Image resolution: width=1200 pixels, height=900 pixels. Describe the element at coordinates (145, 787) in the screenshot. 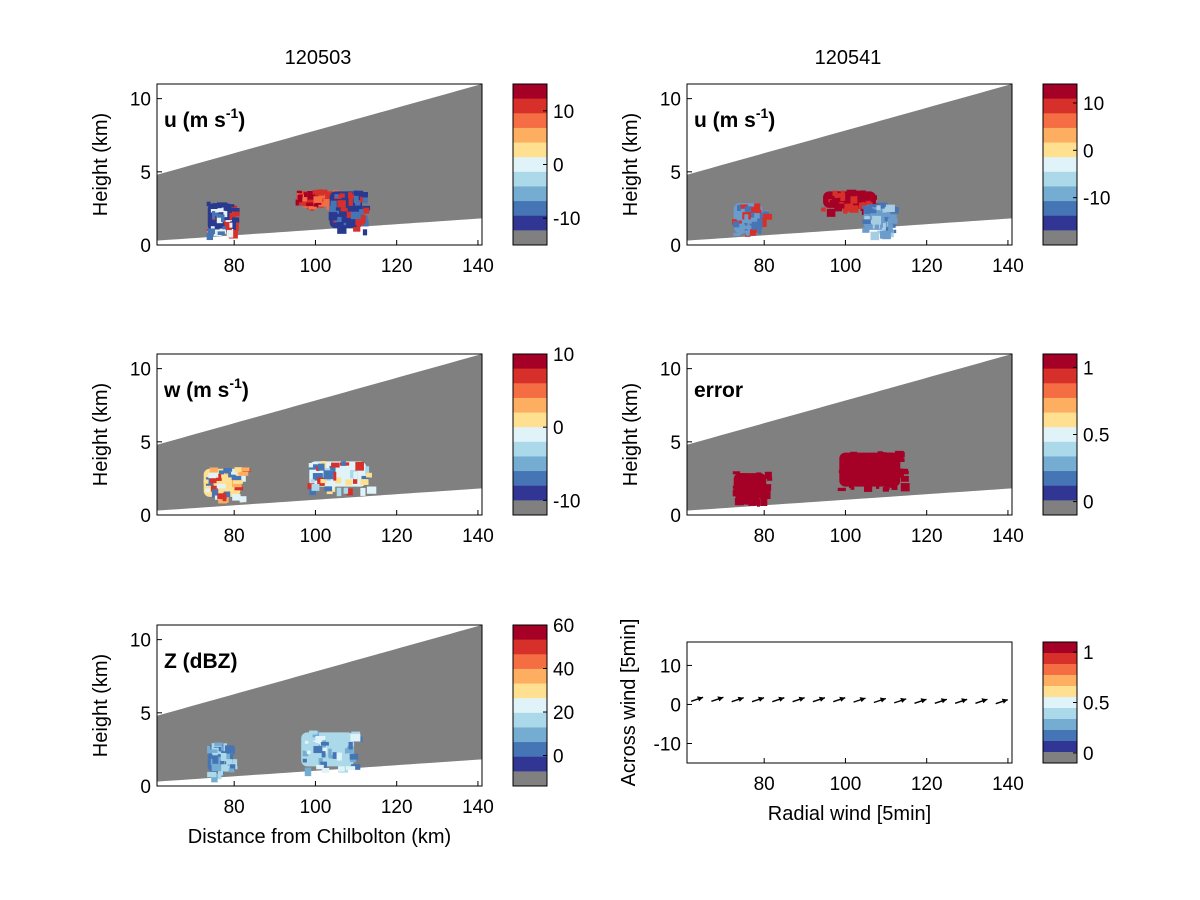

I see `y-tick-label: 0` at that location.